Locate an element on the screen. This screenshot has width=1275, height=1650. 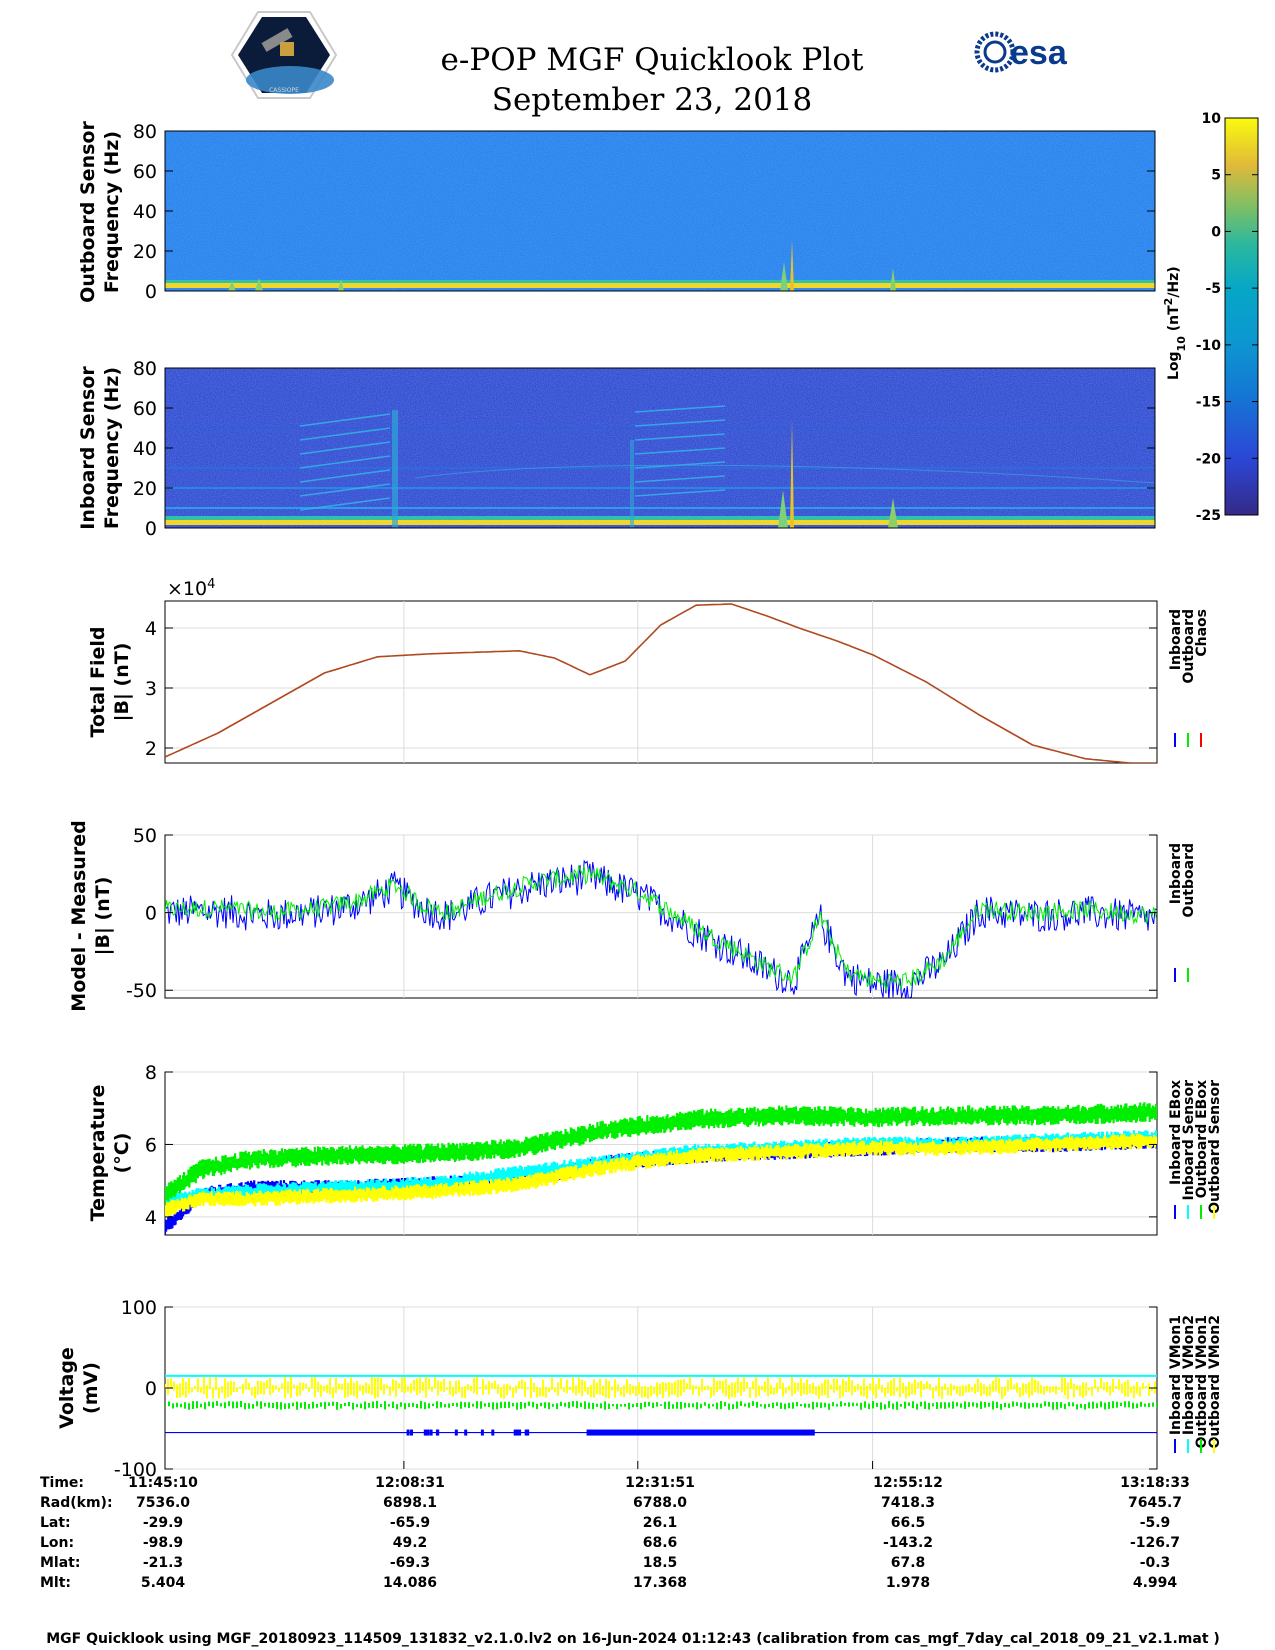
legend-label: Chaos is located at coordinates (1202, 633).